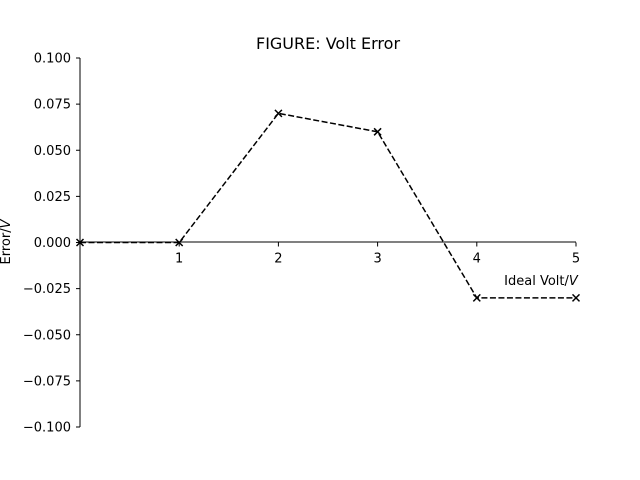  What do you see at coordinates (47, 428) in the screenshot?
I see `y-tick-label: −0.100` at bounding box center [47, 428].